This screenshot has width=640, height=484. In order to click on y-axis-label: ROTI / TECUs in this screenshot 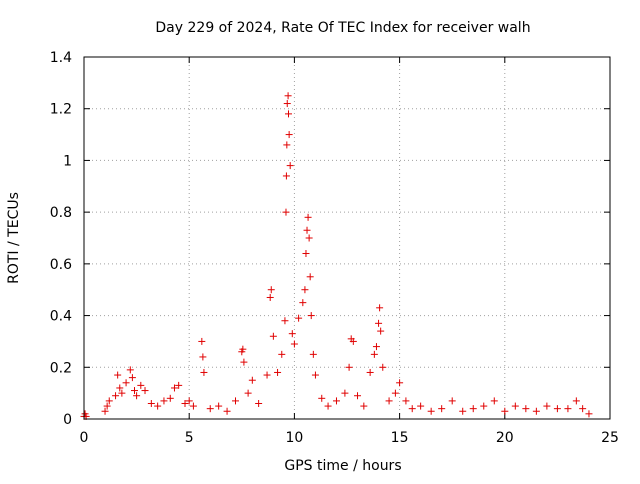, I will do `click(14, 238)`.